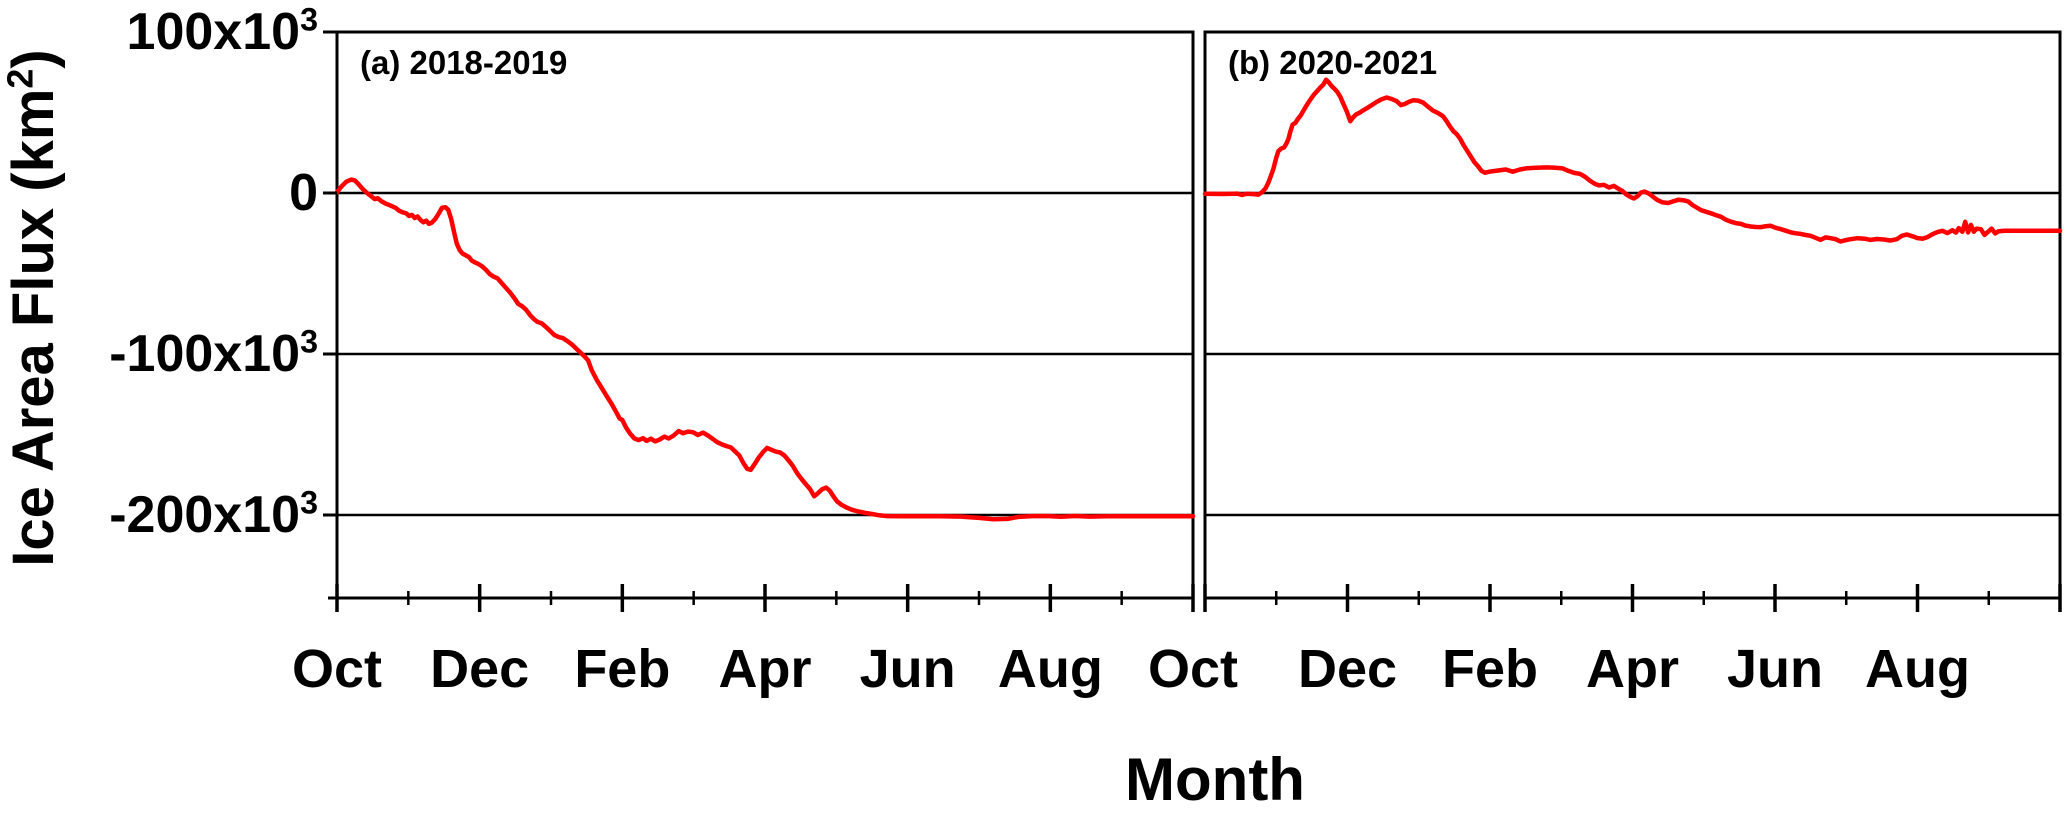 This screenshot has height=813, width=2067. What do you see at coordinates (1333, 62) in the screenshot?
I see `panel-b-title: (b) 2020-2021` at bounding box center [1333, 62].